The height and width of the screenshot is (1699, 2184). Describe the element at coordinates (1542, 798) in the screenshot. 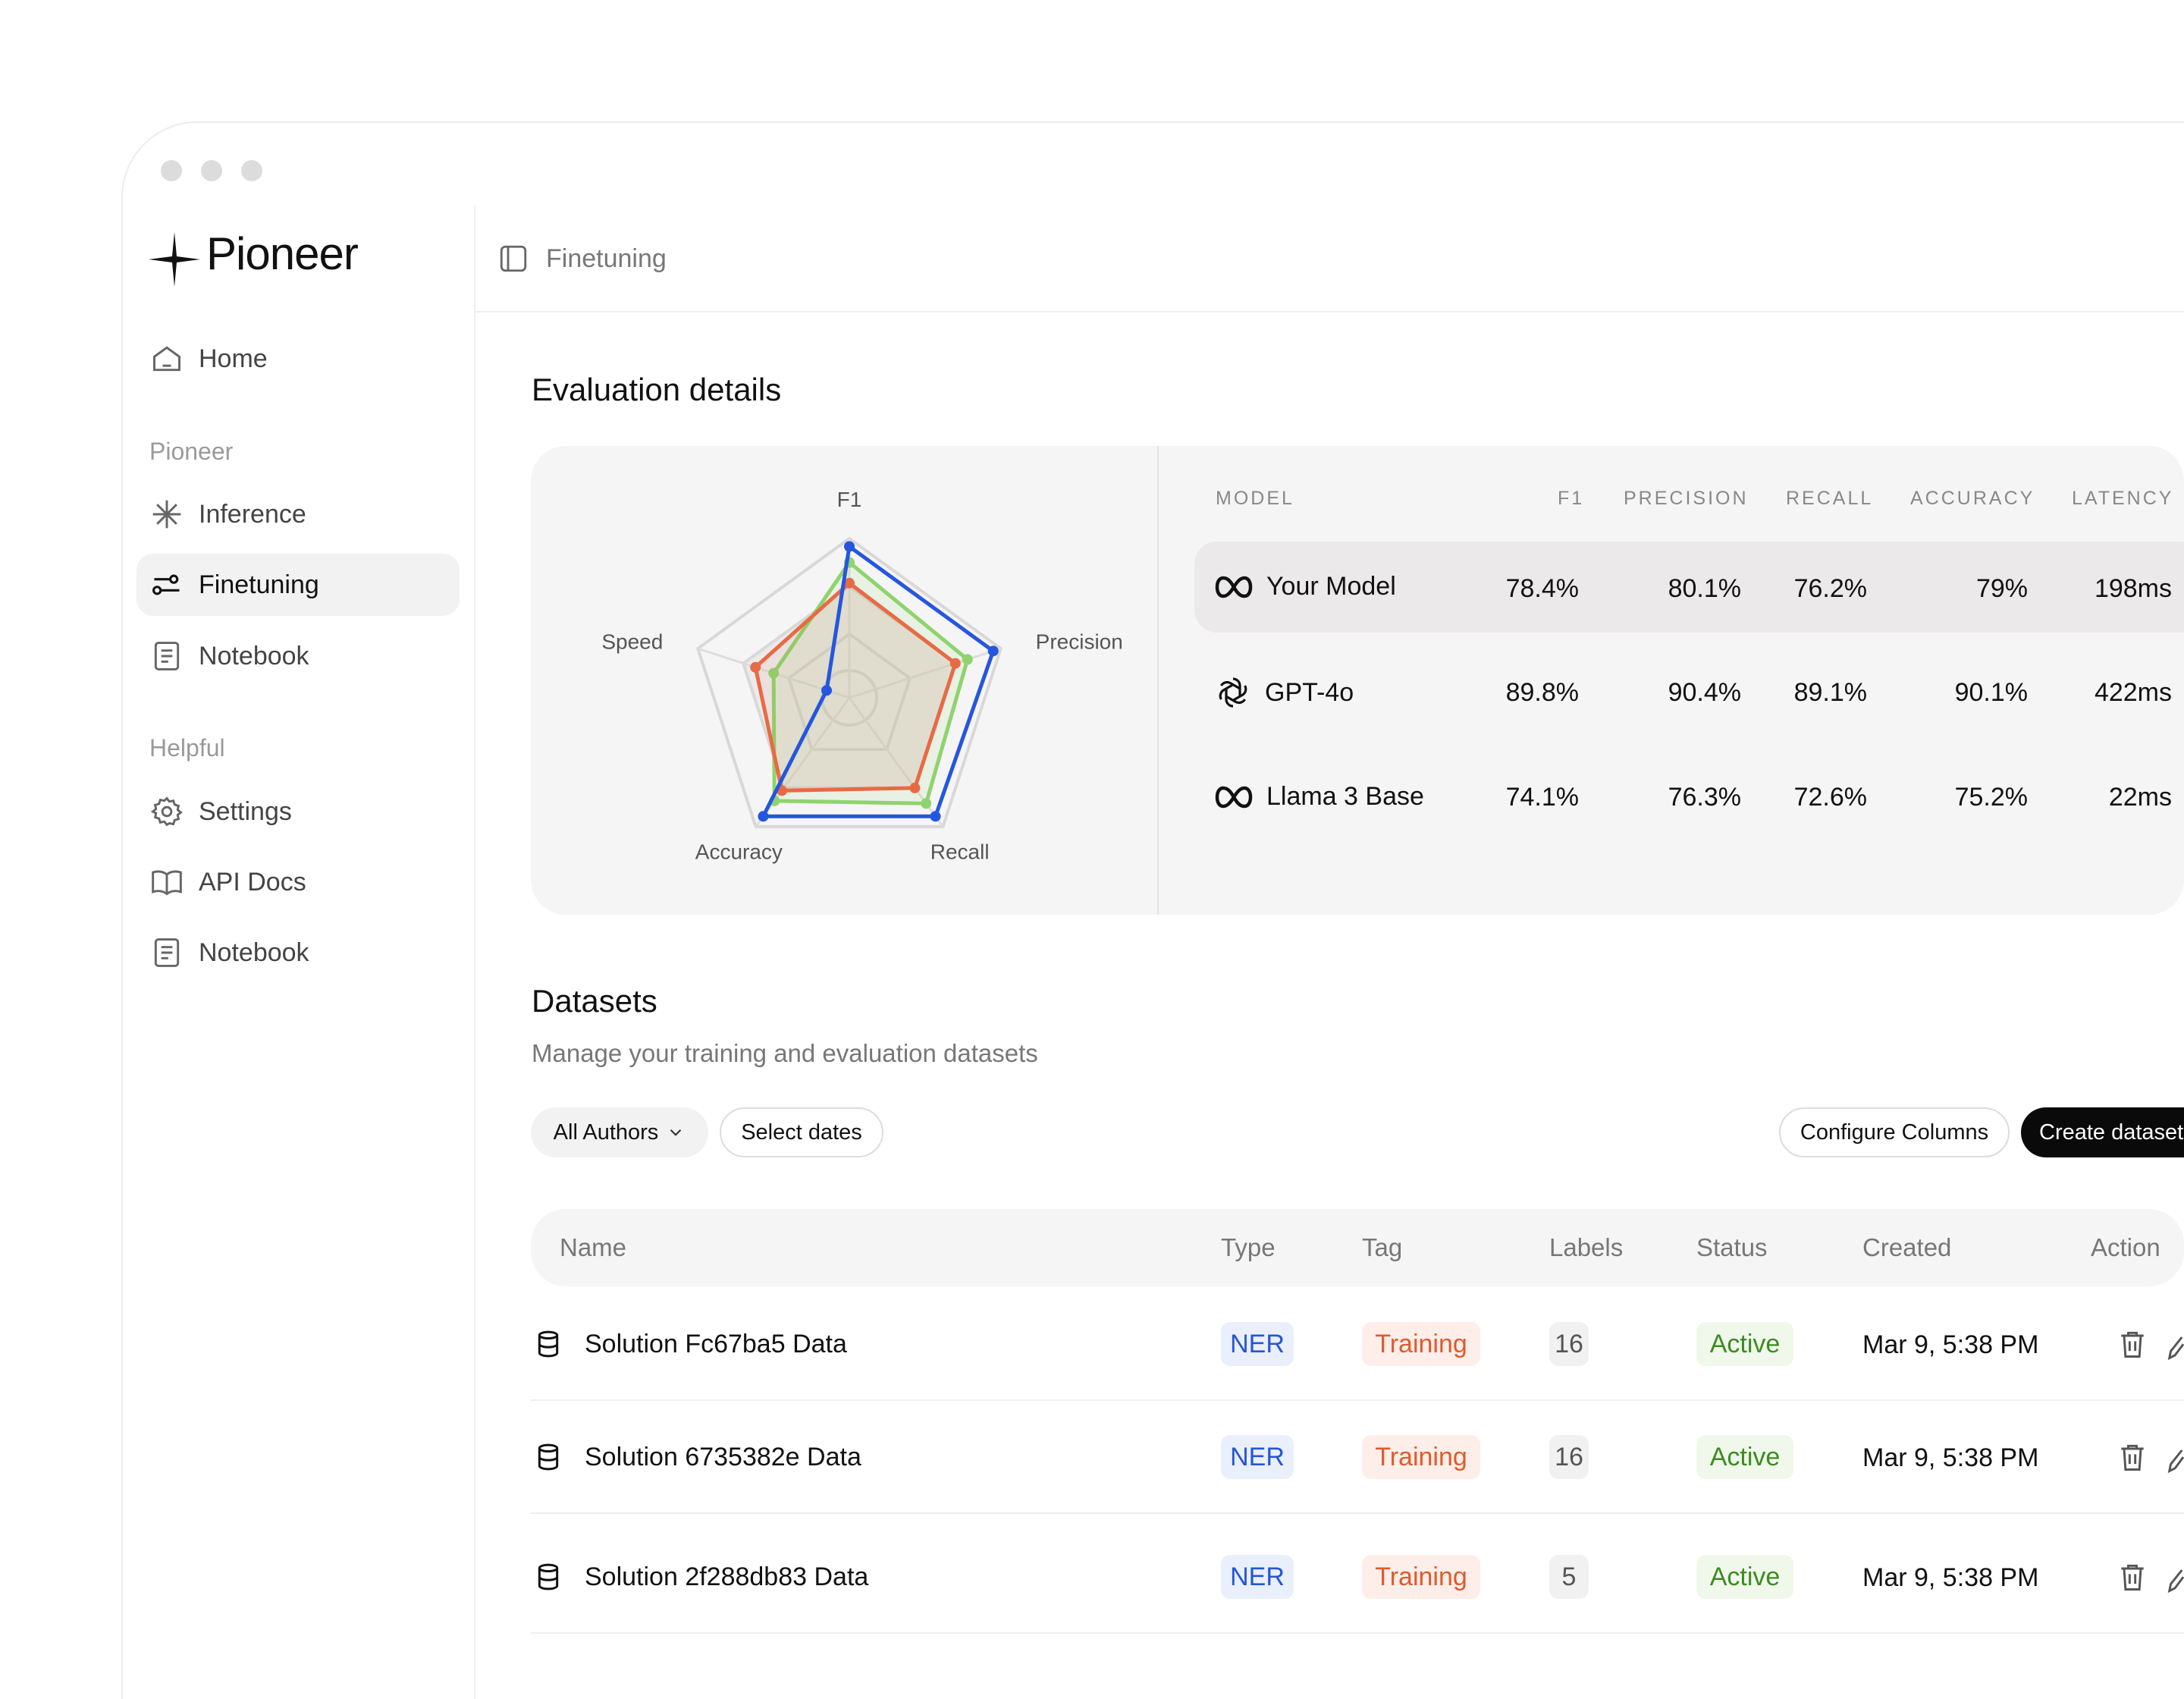

I see `cell-f1: 74.1%` at that location.